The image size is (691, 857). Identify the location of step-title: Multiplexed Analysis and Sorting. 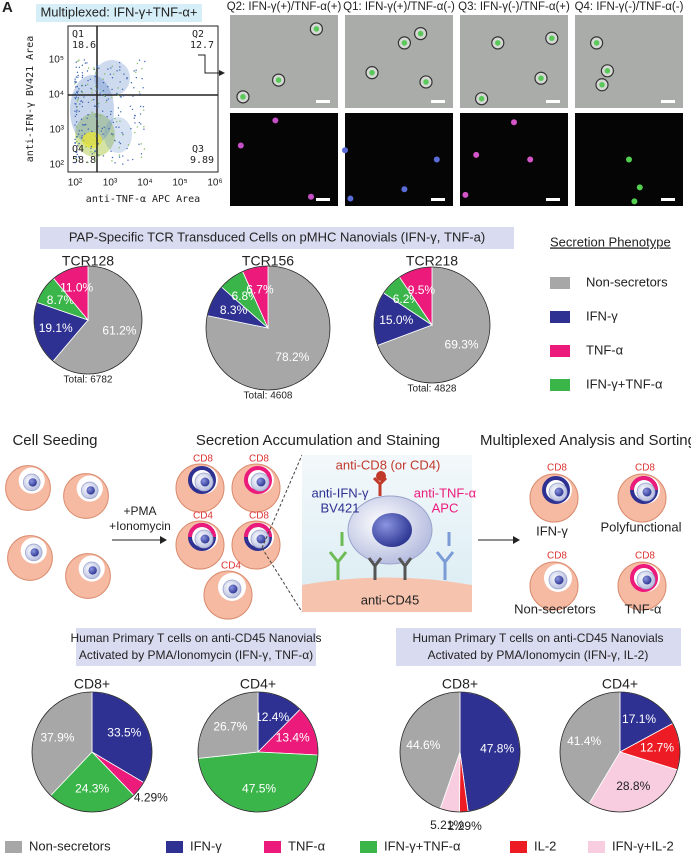
(585, 440).